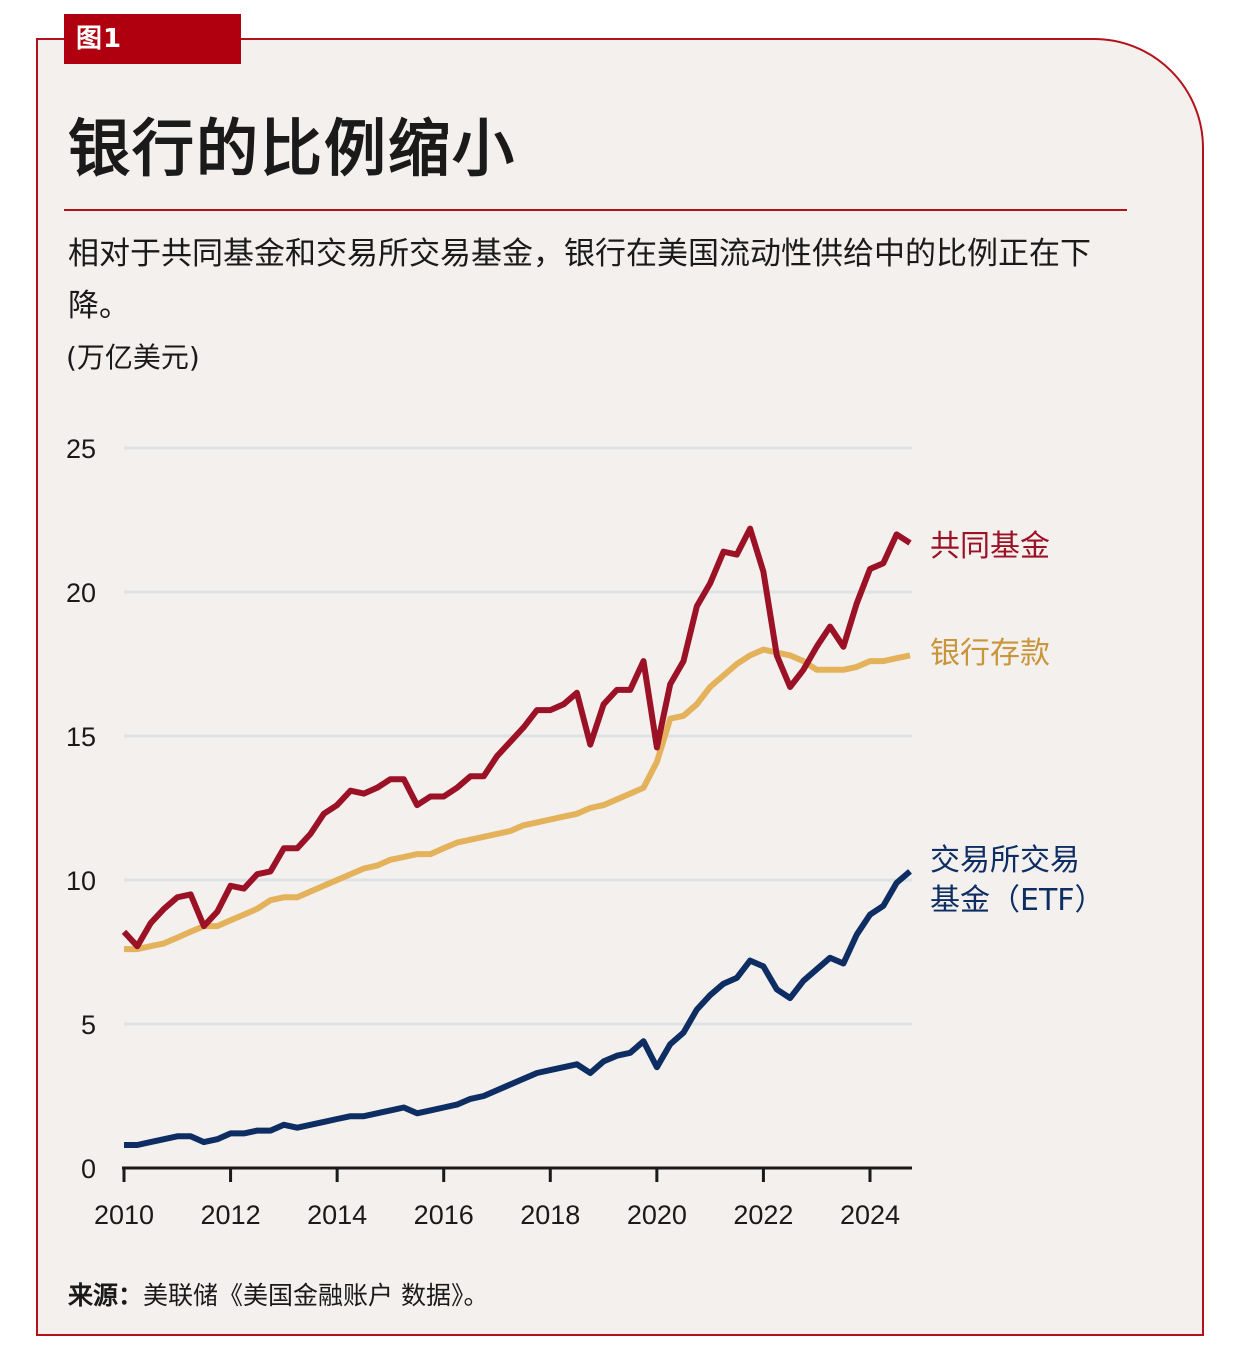 The height and width of the screenshot is (1368, 1233). I want to click on x-tick-label: 2024, so click(870, 1215).